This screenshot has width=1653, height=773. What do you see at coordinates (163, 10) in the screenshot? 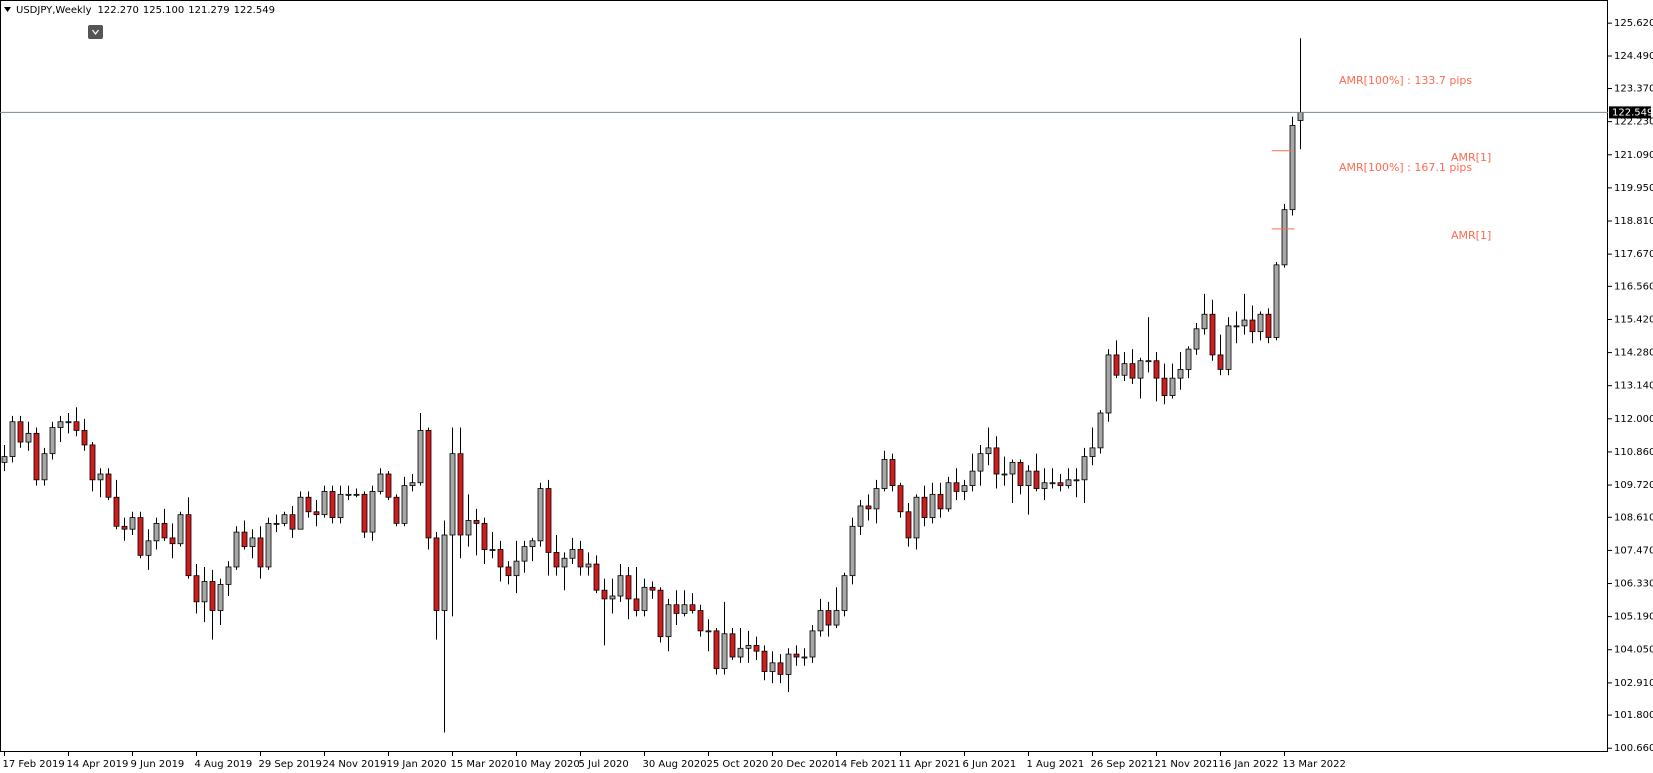
I see `ohlc-high: 125.100` at bounding box center [163, 10].